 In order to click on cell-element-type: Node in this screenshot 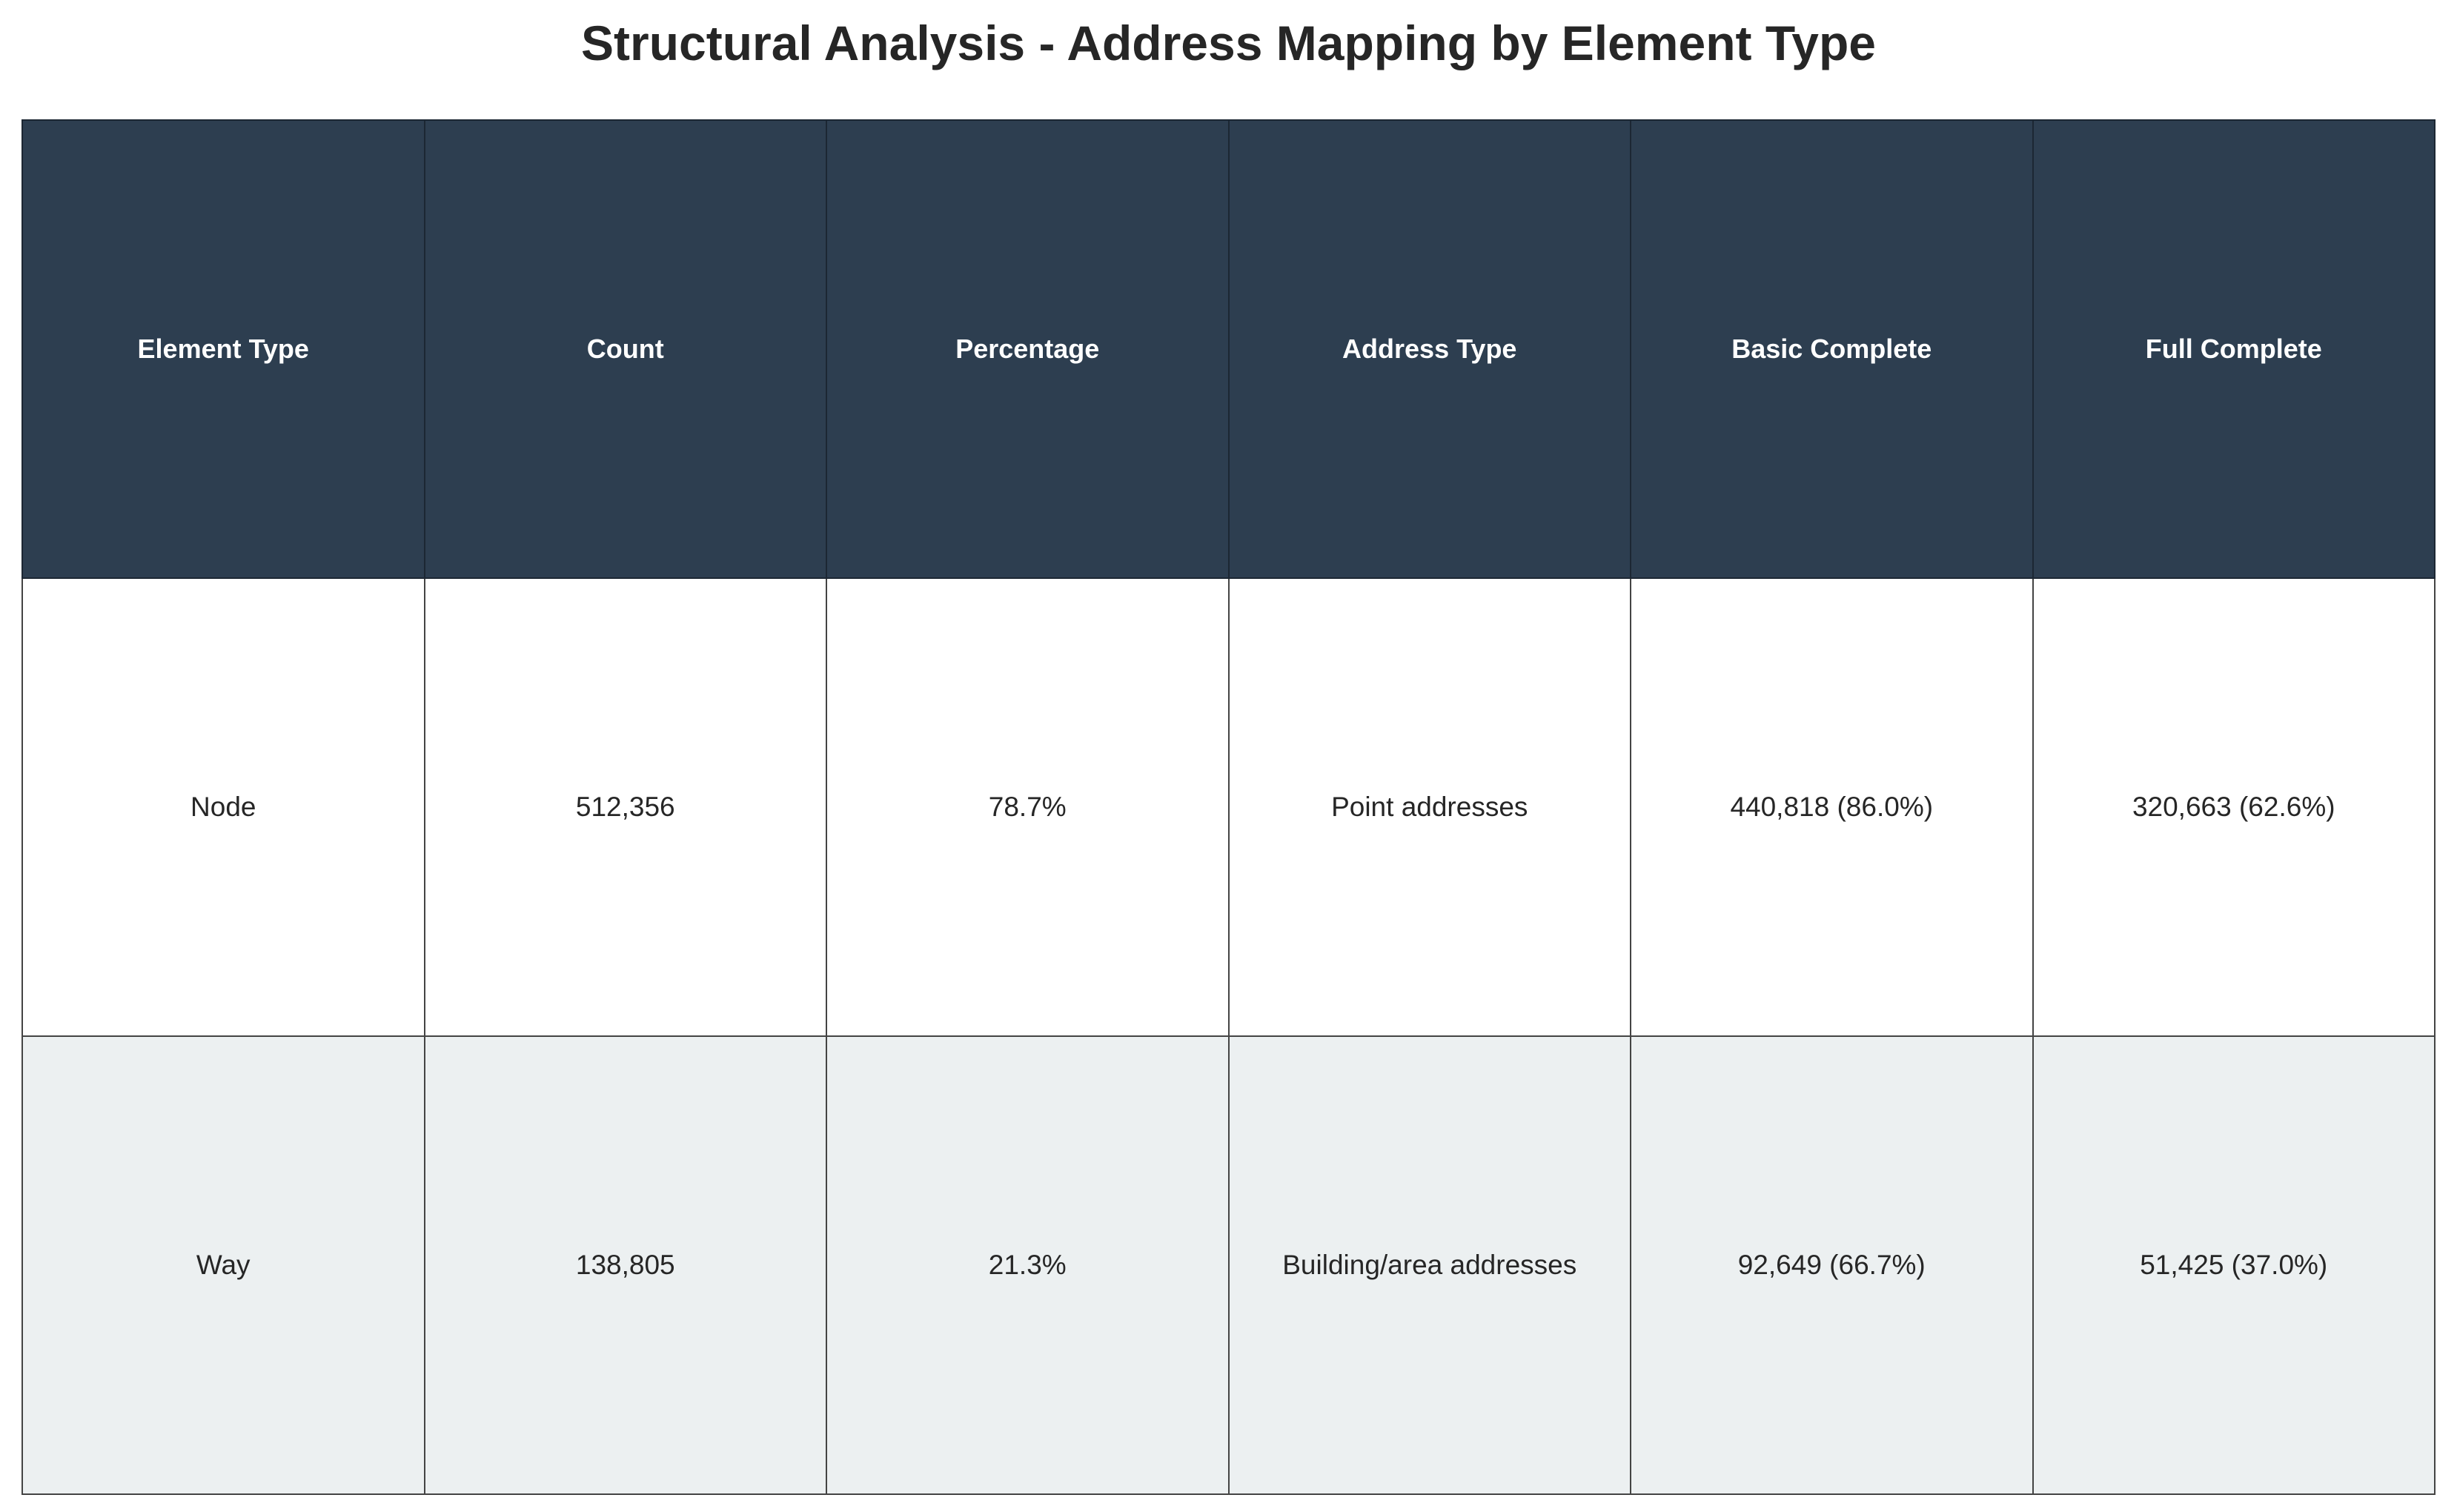, I will do `click(223, 807)`.